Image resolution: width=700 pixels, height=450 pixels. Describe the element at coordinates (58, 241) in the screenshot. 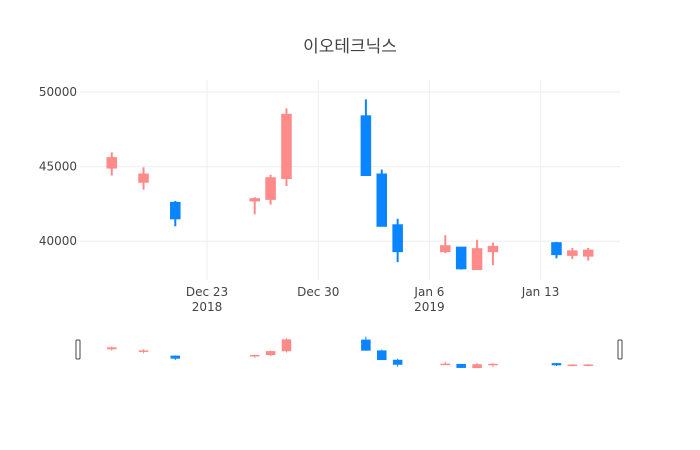

I see `y-tick-label: 40000` at that location.